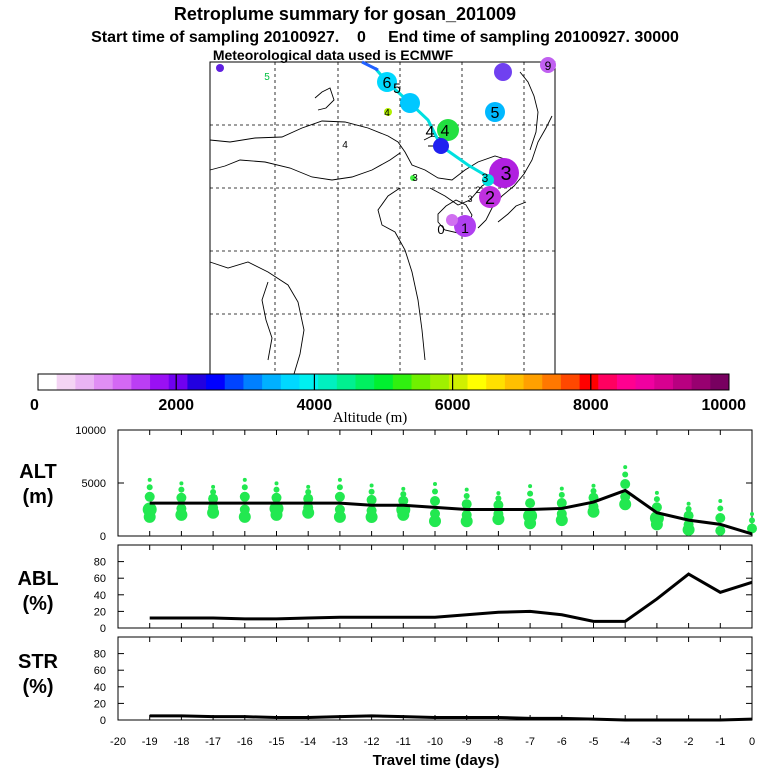 Image resolution: width=768 pixels, height=768 pixels. What do you see at coordinates (689, 742) in the screenshot?
I see `x-tick-label: -2` at bounding box center [689, 742].